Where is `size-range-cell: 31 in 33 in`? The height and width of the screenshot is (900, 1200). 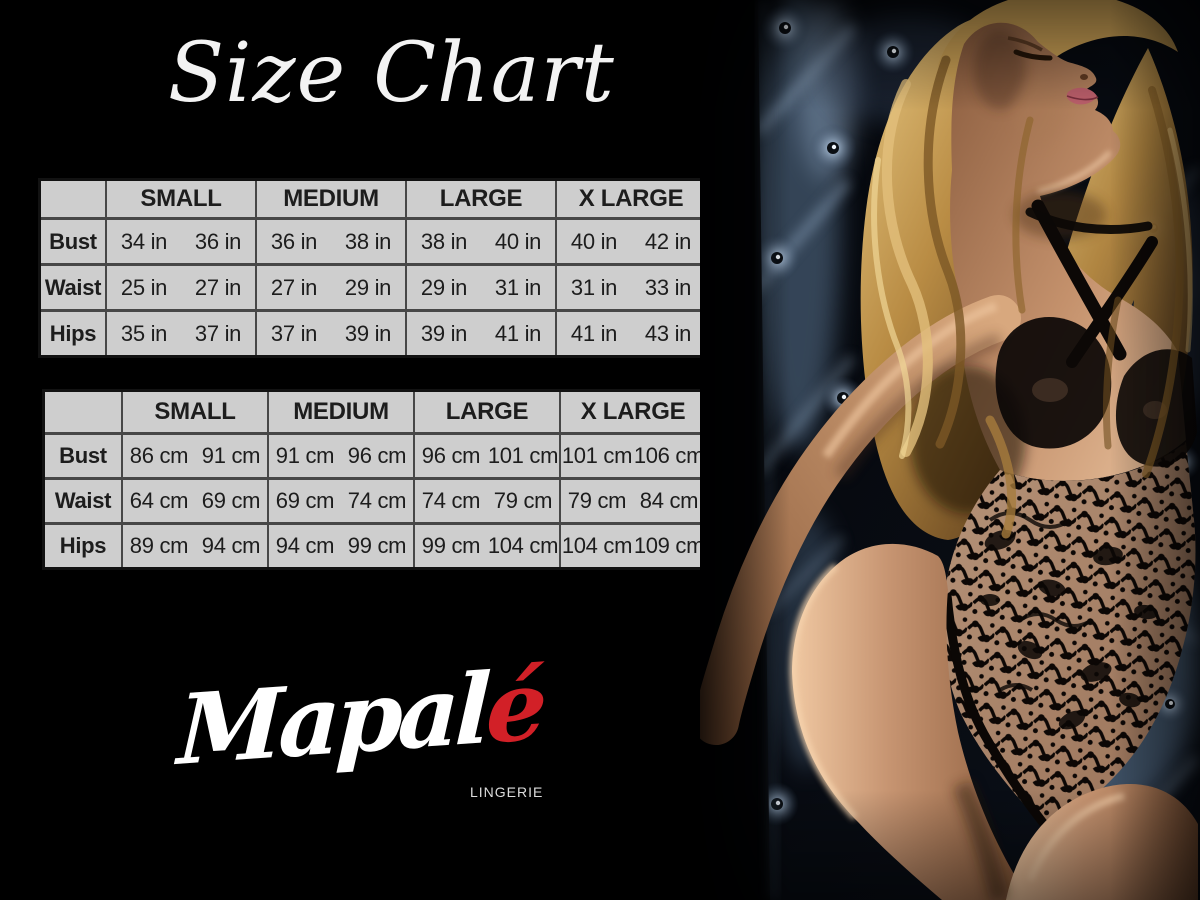
size-range-cell: 31 in 33 in is located at coordinates (631, 287).